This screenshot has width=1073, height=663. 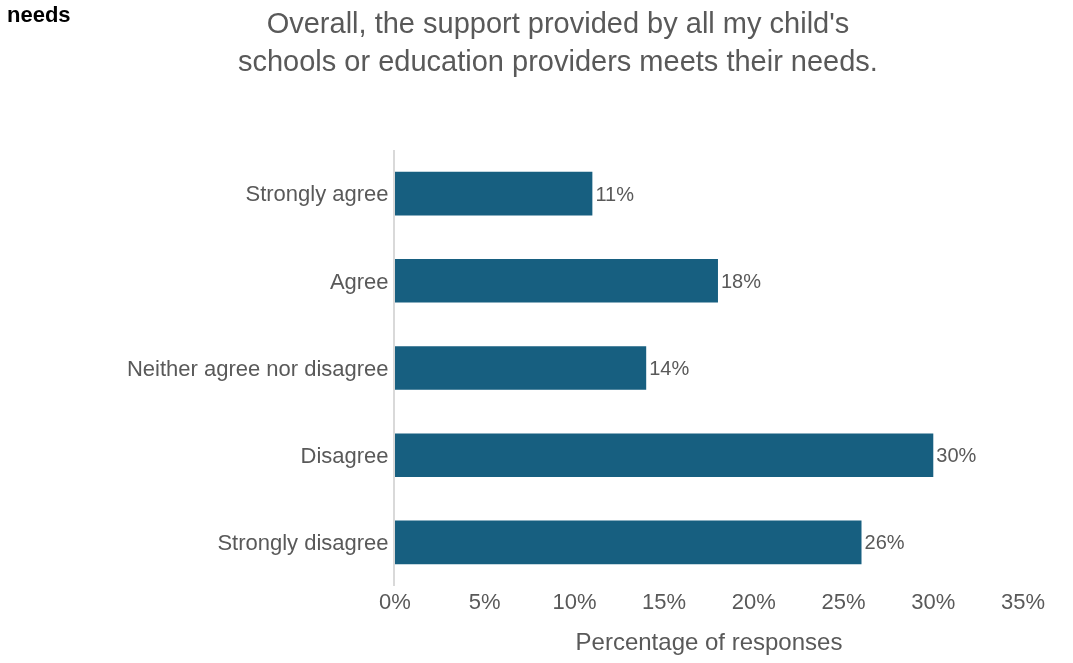 What do you see at coordinates (344, 455) in the screenshot?
I see `y-tick-label: Disagree` at bounding box center [344, 455].